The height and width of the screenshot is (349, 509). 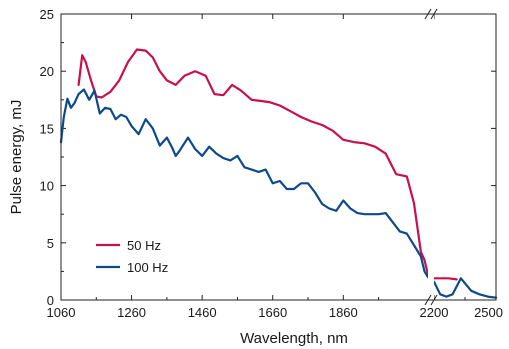 What do you see at coordinates (47, 128) in the screenshot?
I see `y-tick-label: 15` at bounding box center [47, 128].